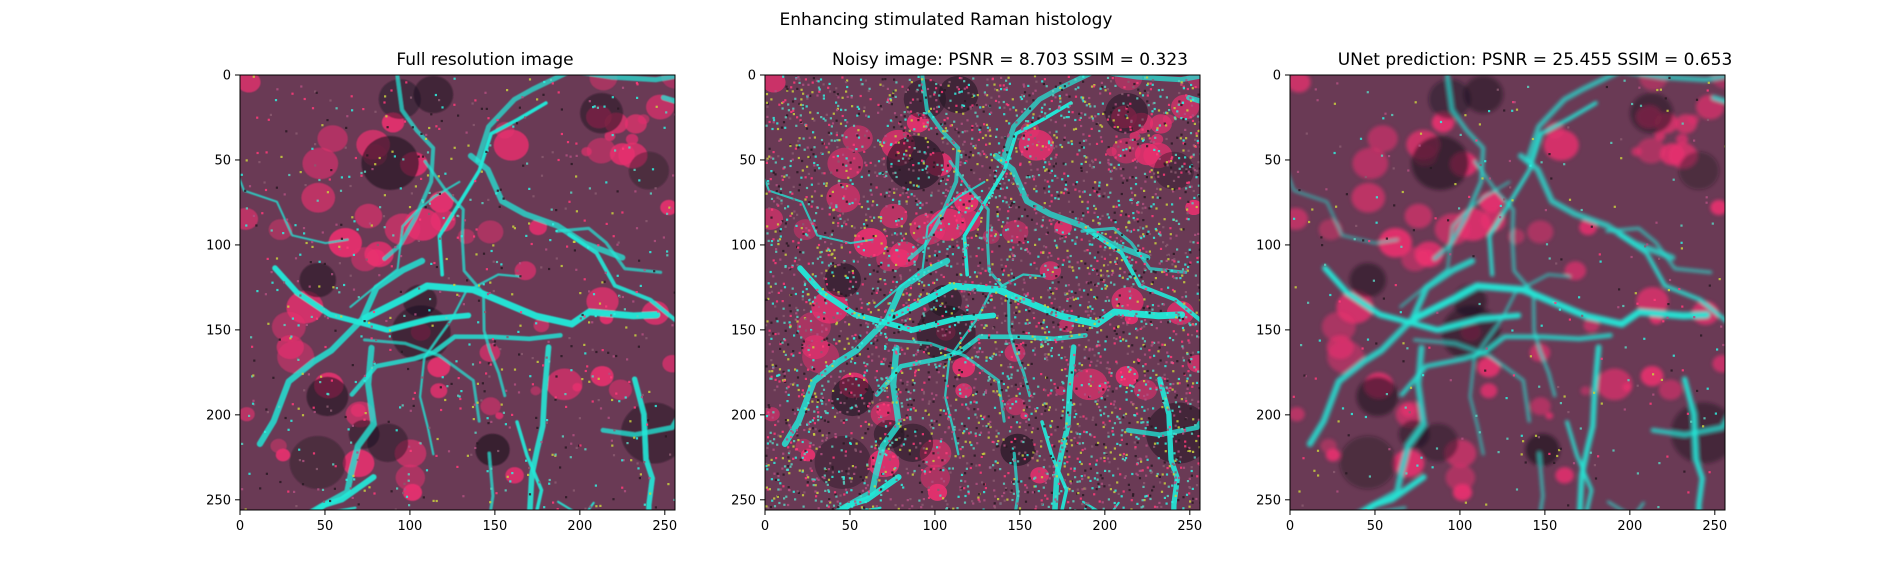 The height and width of the screenshot is (575, 1892). I want to click on panel-title: Noisy image: PSNR = 8.703 SSIM = 0.323, so click(1010, 60).